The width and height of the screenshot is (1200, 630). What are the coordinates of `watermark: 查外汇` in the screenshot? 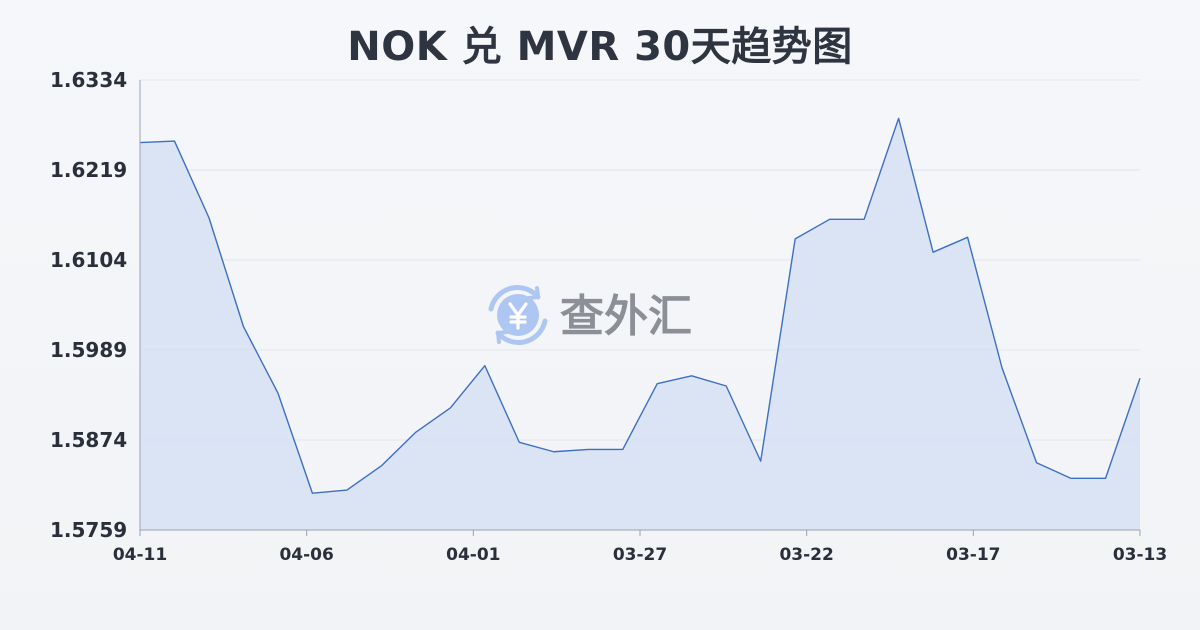 It's located at (590, 315).